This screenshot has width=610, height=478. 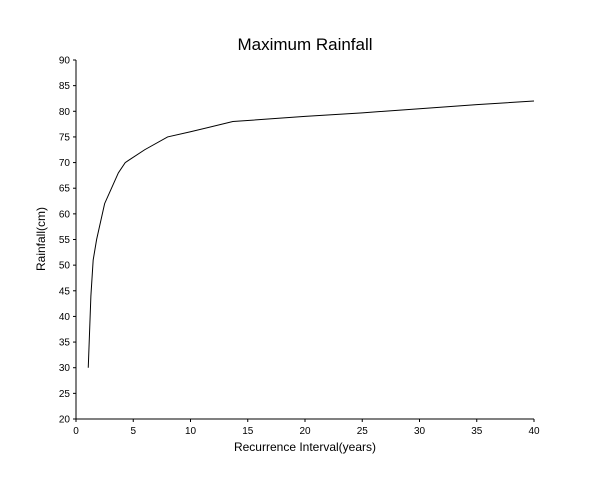 I want to click on x-tick-label: 5, so click(x=133, y=431).